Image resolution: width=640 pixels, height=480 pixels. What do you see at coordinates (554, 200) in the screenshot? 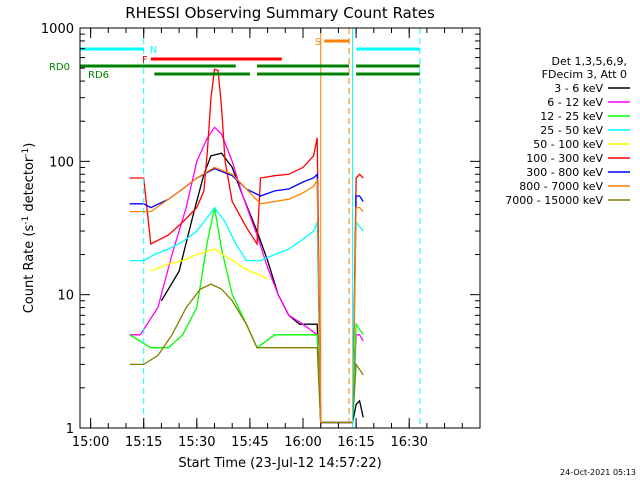
I see `legend-label-8: 7000 - 15000 keV` at bounding box center [554, 200].